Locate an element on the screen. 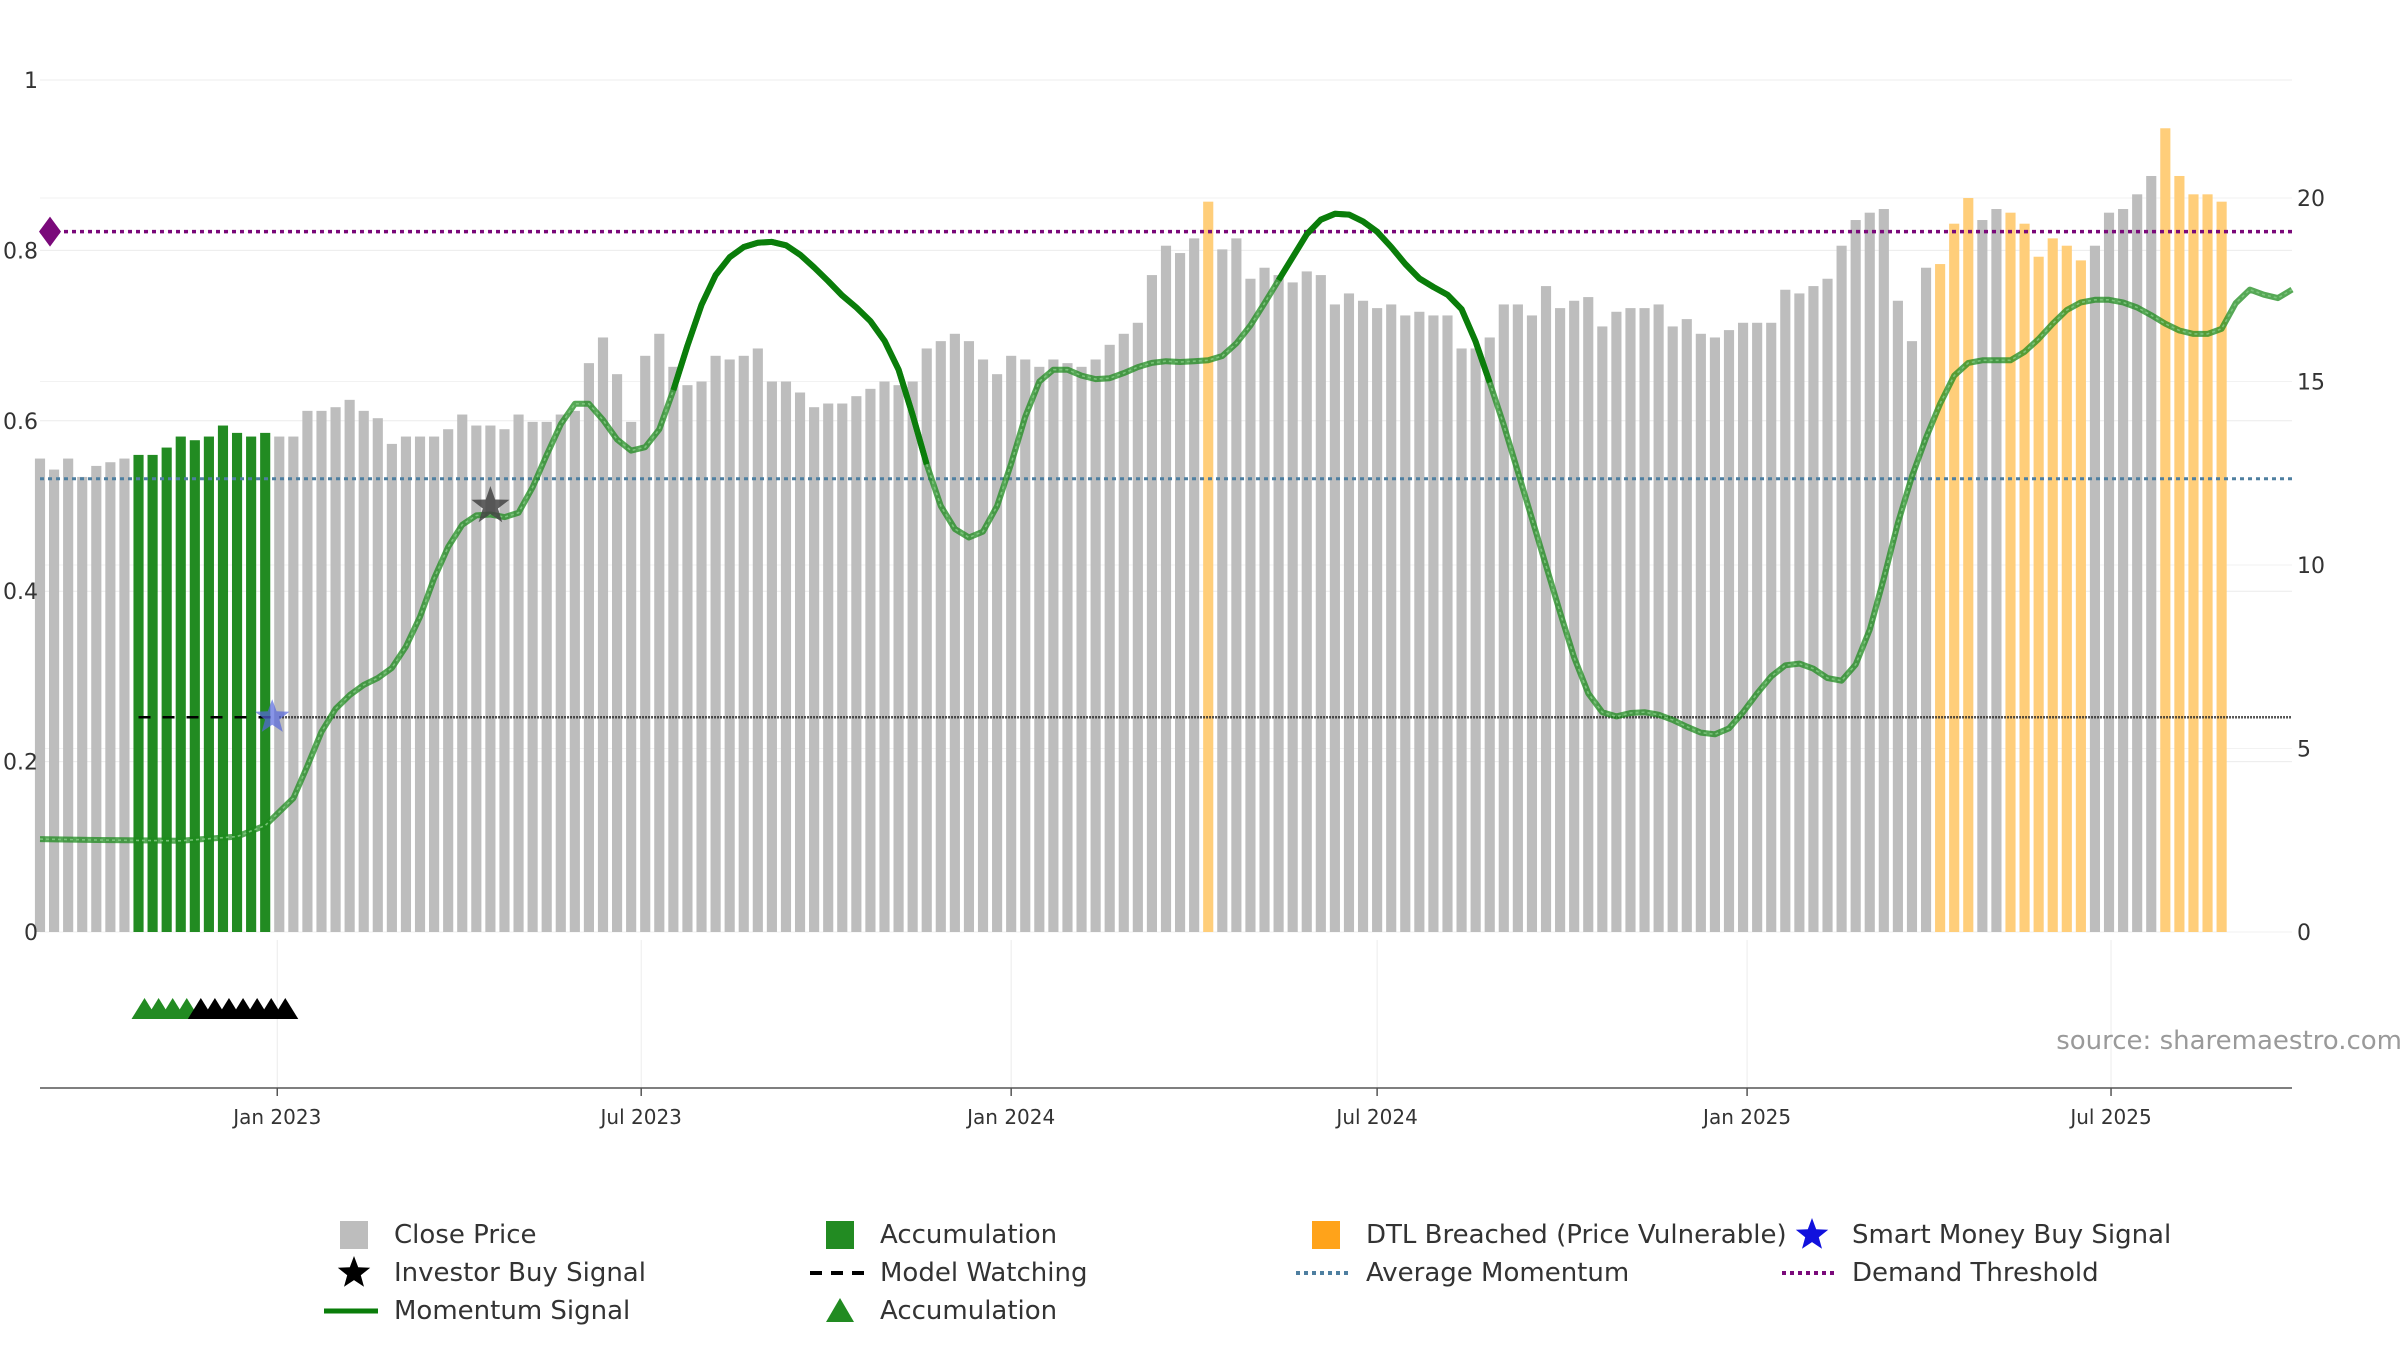 The image size is (2400, 1350). legend-label-close-price: Close Price is located at coordinates (465, 1235).